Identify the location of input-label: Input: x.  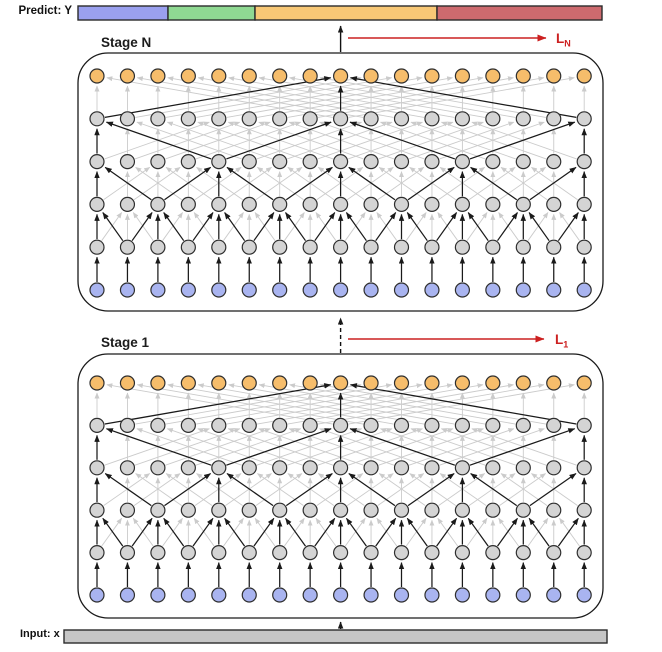
(40, 634).